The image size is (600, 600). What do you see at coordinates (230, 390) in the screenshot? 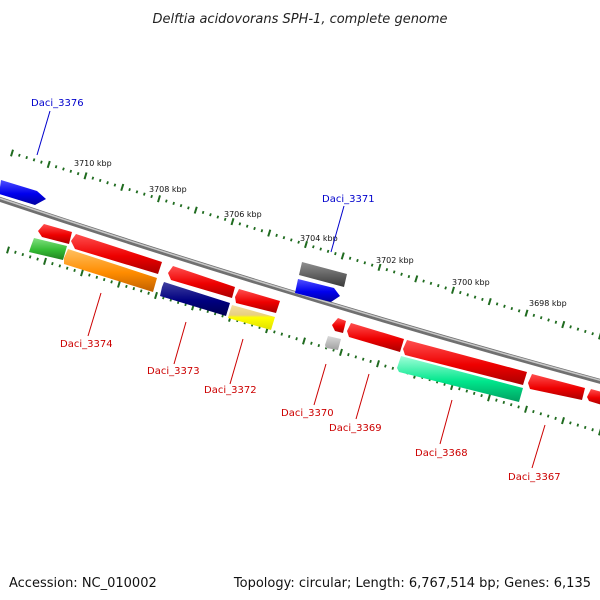
I see `gene-label-reverse: Daci_3372` at bounding box center [230, 390].